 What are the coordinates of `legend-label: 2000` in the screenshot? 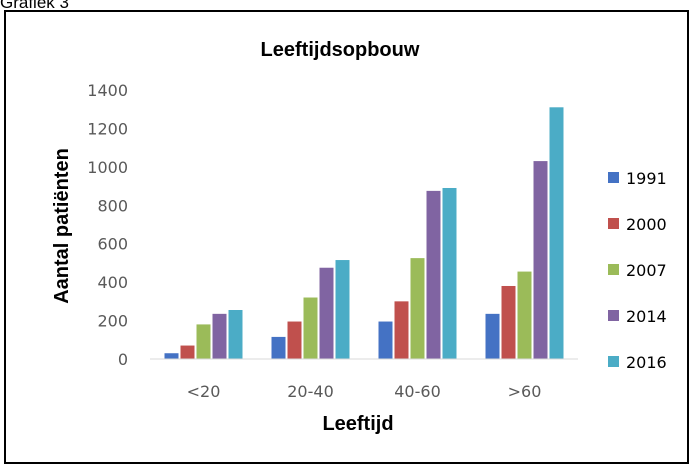 It's located at (646, 224).